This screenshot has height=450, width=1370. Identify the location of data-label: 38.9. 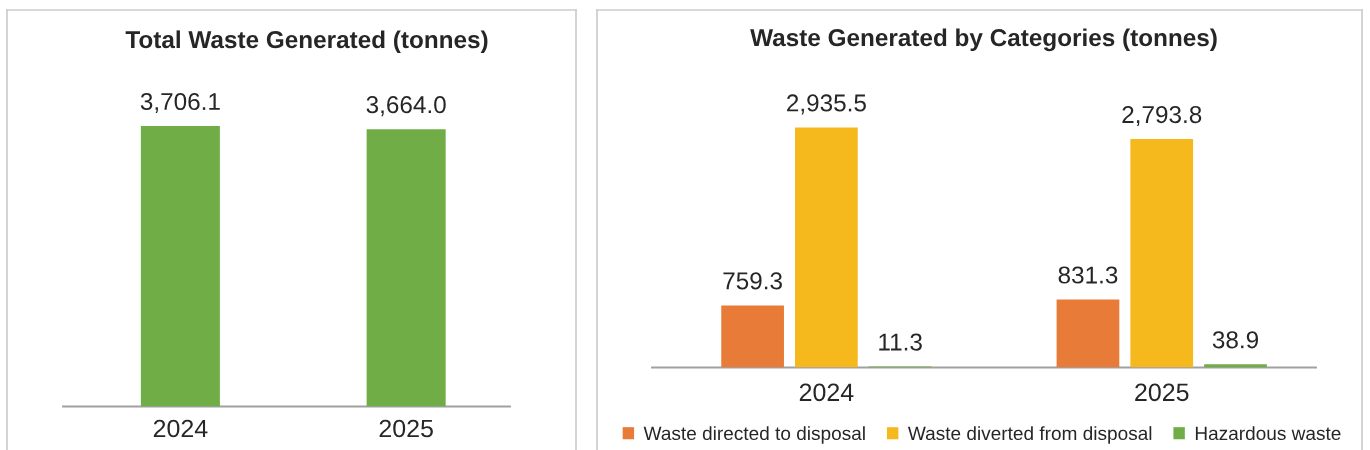
(1235, 340).